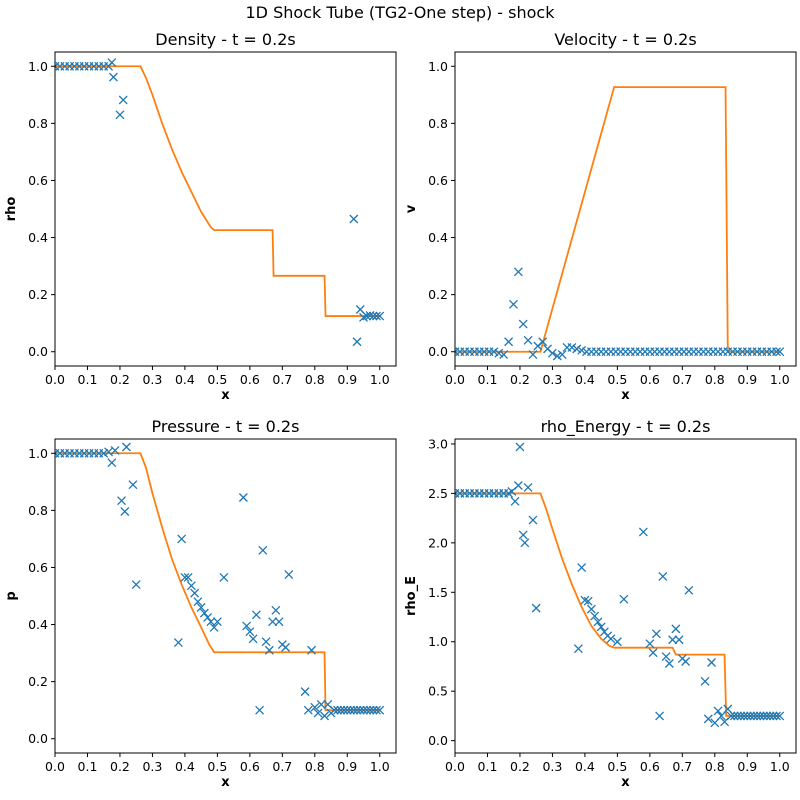 Image resolution: width=800 pixels, height=800 pixels. I want to click on density-y-tick-label: 0.8, so click(38, 123).